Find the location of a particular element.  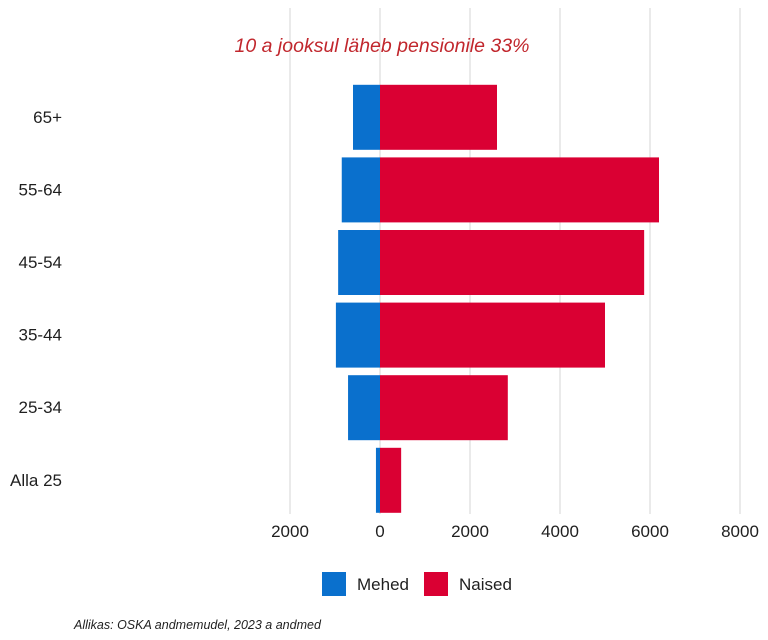

legend-label-naised: Naised is located at coordinates (485, 584).